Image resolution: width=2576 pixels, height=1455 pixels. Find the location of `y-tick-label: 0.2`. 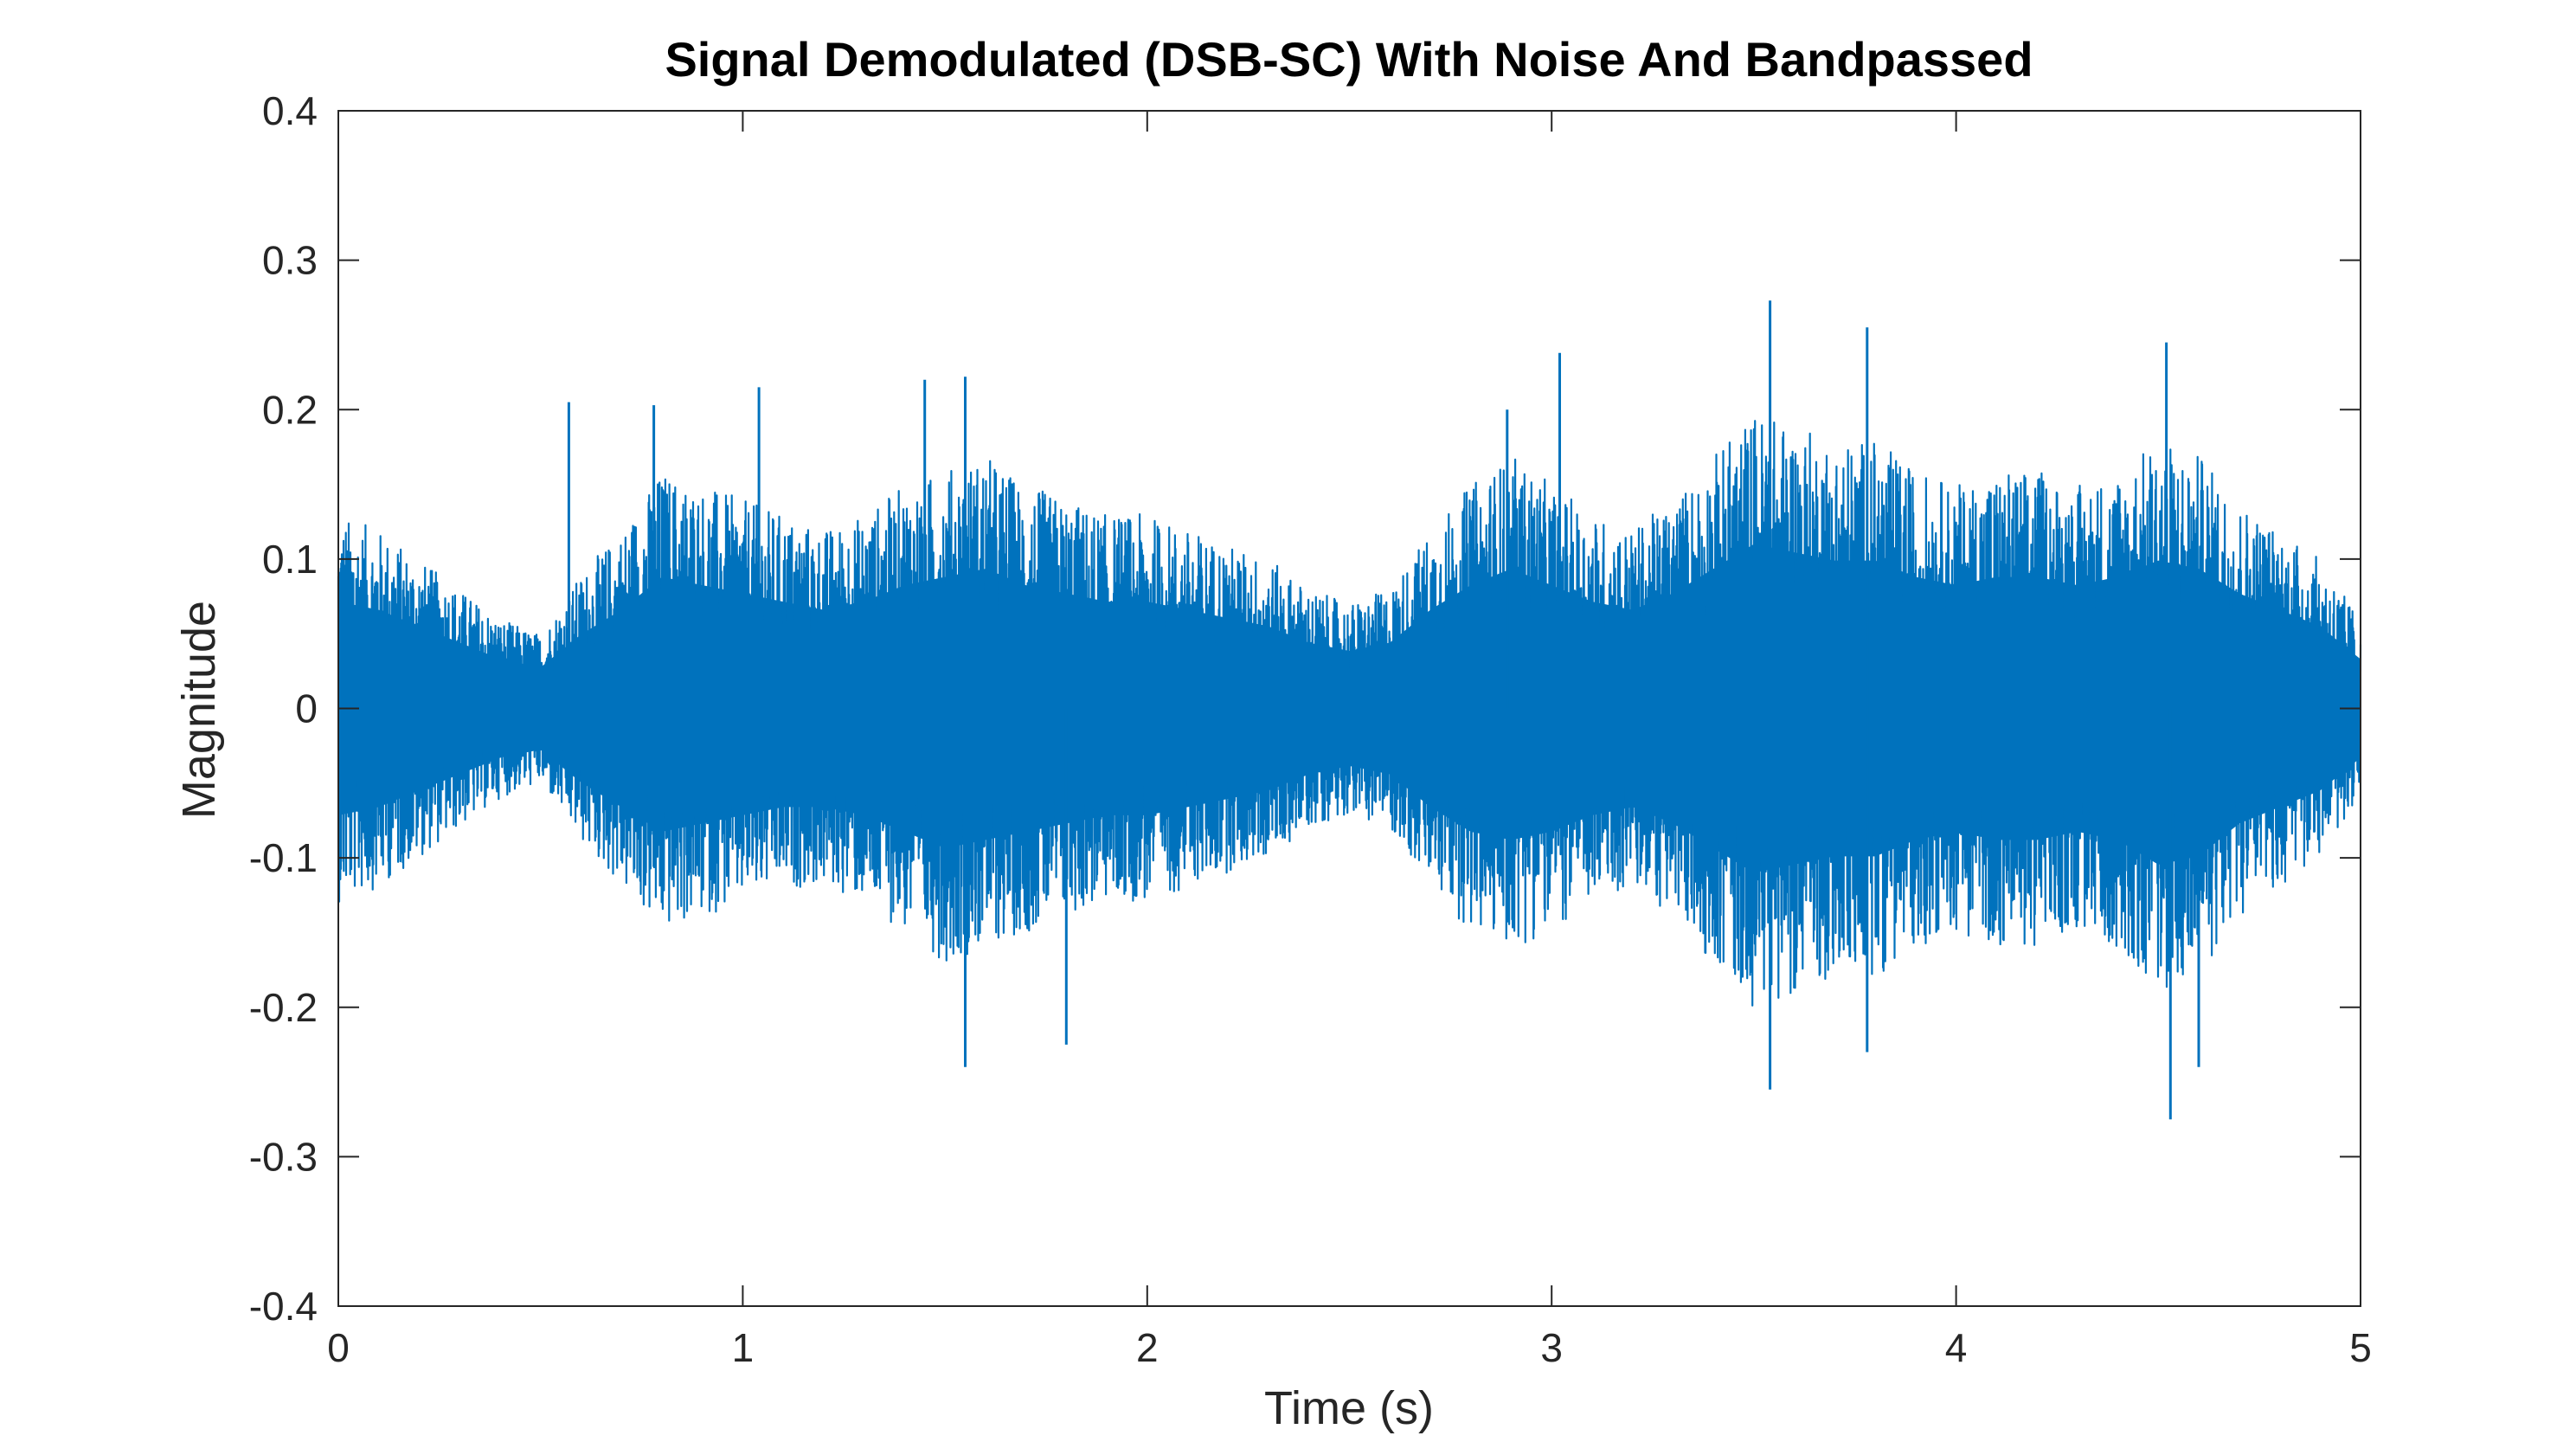

y-tick-label: 0.2 is located at coordinates (290, 409).